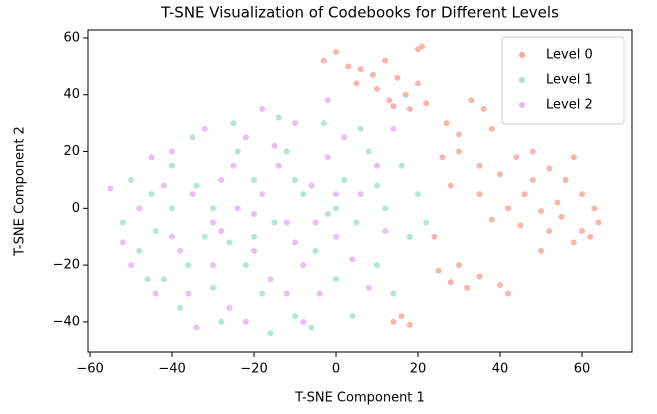 Image resolution: width=657 pixels, height=414 pixels. Describe the element at coordinates (569, 55) in the screenshot. I see `legend-label: Level 0` at that location.